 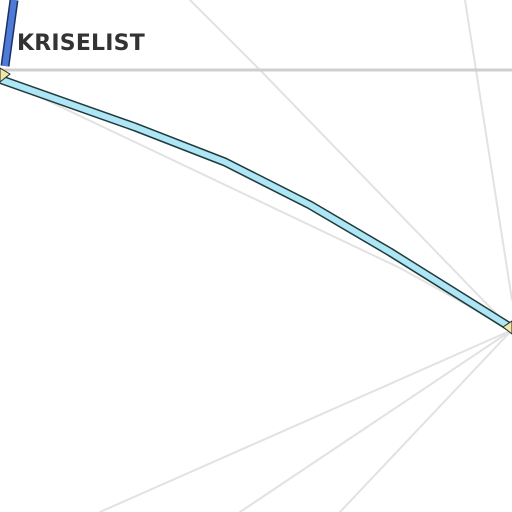 What do you see at coordinates (9, 33) in the screenshot?
I see `upper-route-line-fill` at bounding box center [9, 33].